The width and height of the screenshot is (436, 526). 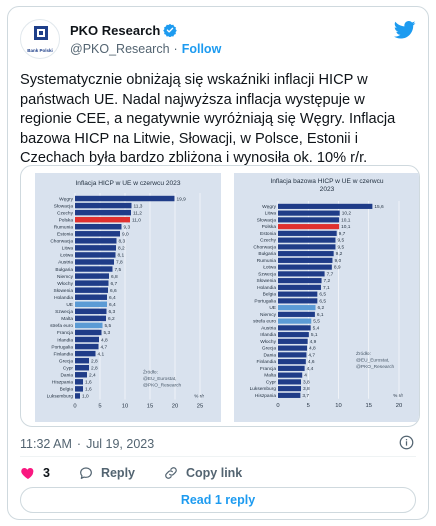 I want to click on avatar: Bank Polski, so click(x=40, y=39).